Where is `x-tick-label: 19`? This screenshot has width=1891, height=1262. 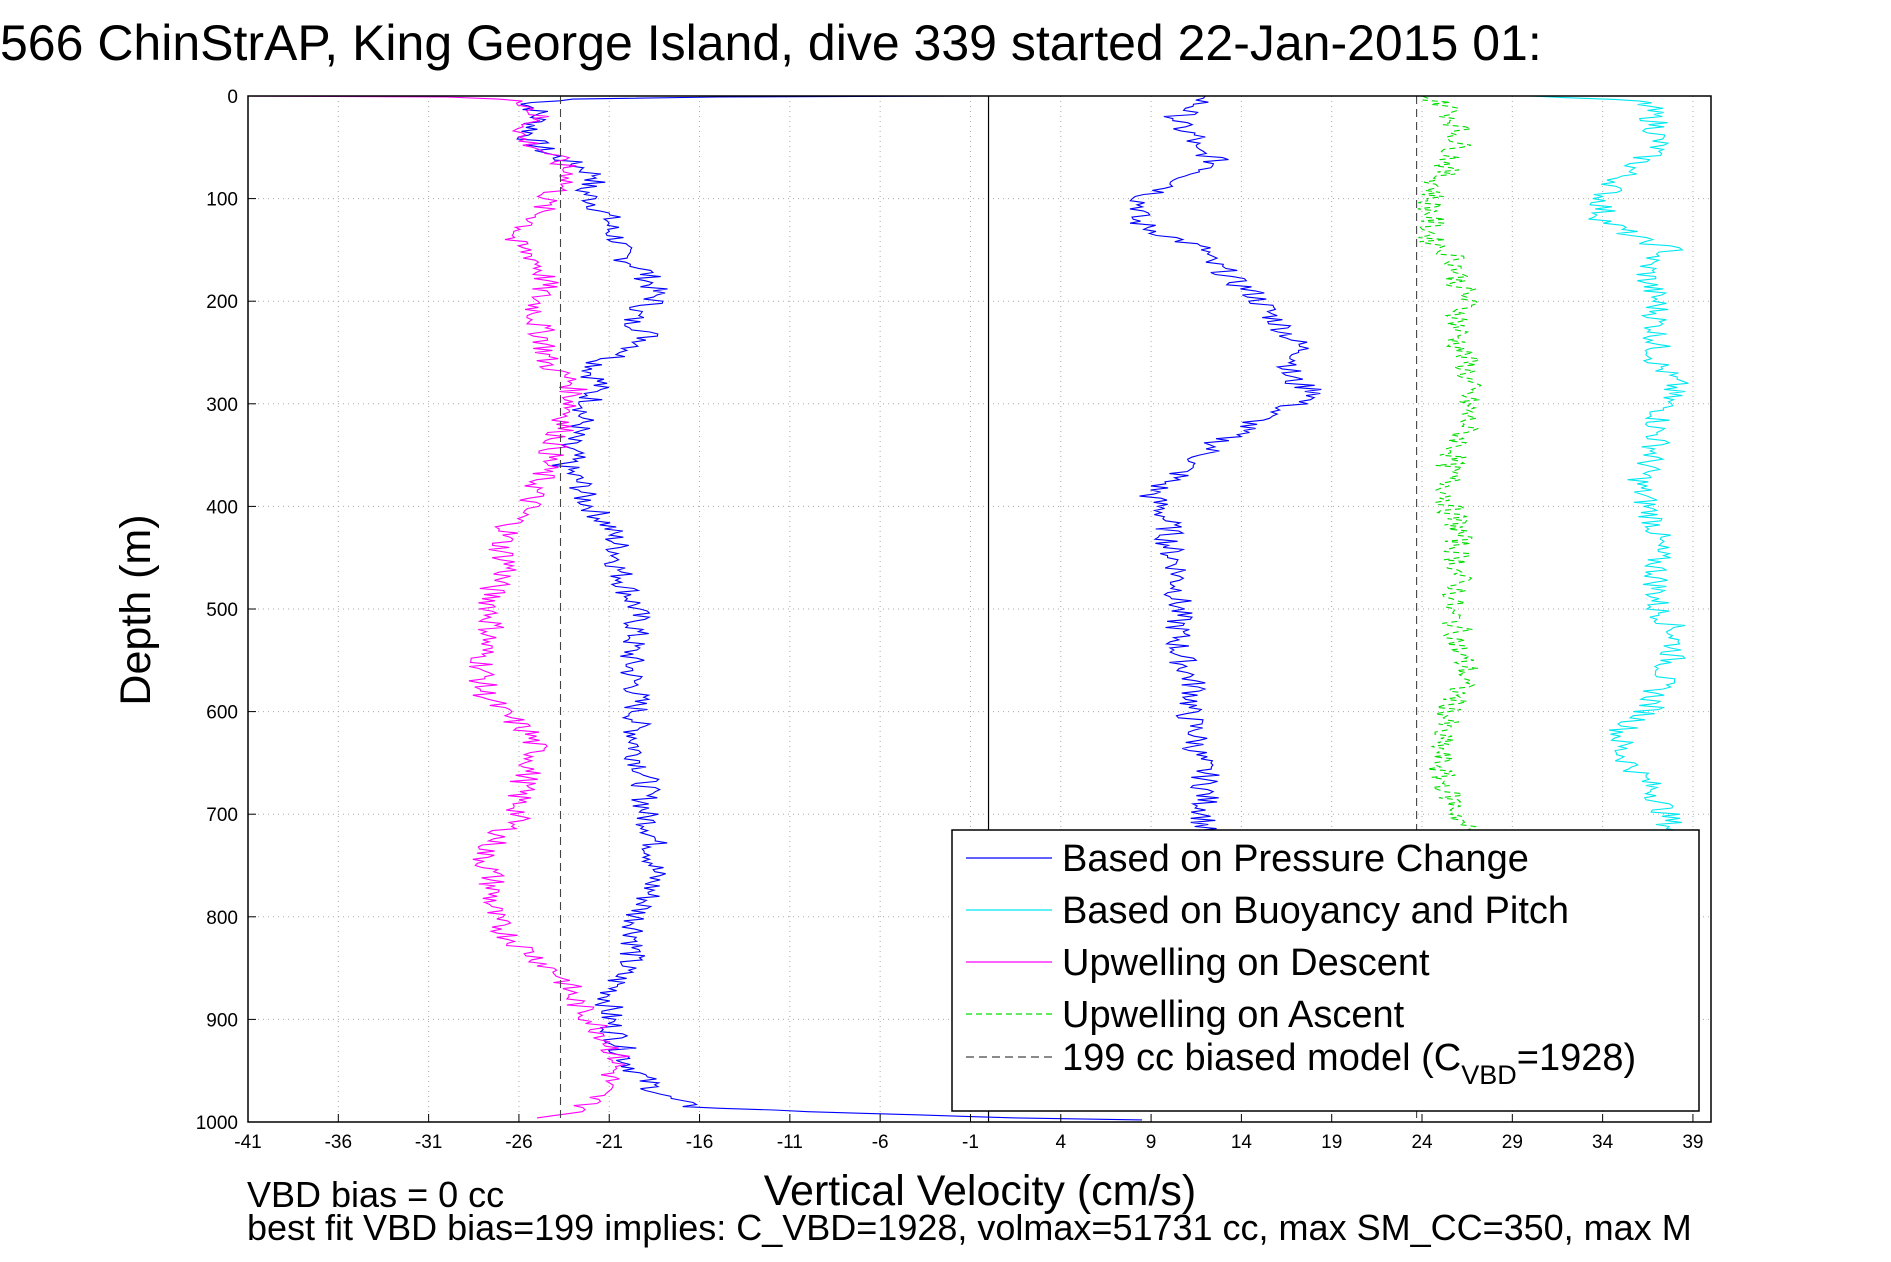
x-tick-label: 19 is located at coordinates (1331, 1142).